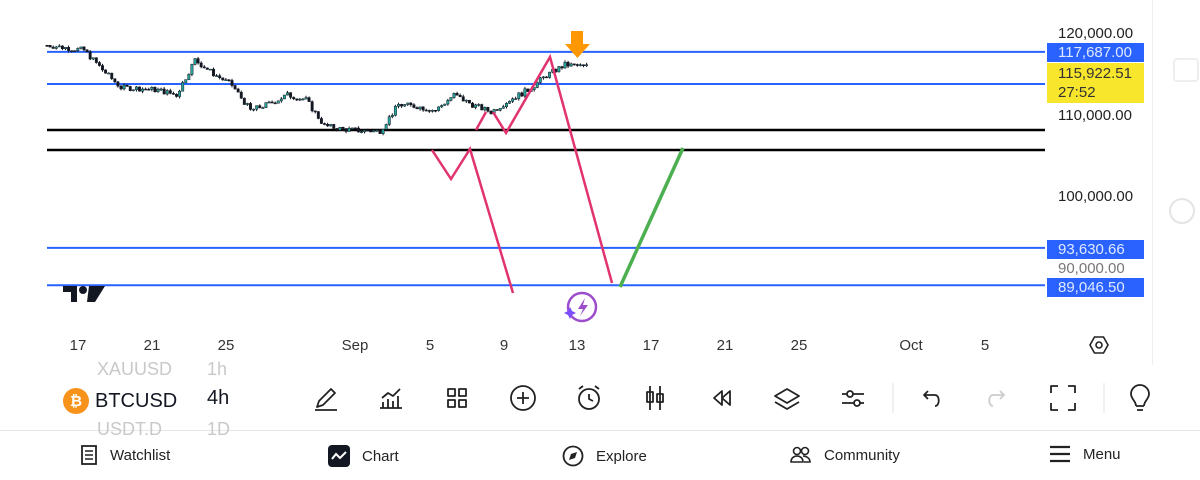 Image resolution: width=1200 pixels, height=480 pixels. I want to click on interval-selector: 4h, so click(218, 398).